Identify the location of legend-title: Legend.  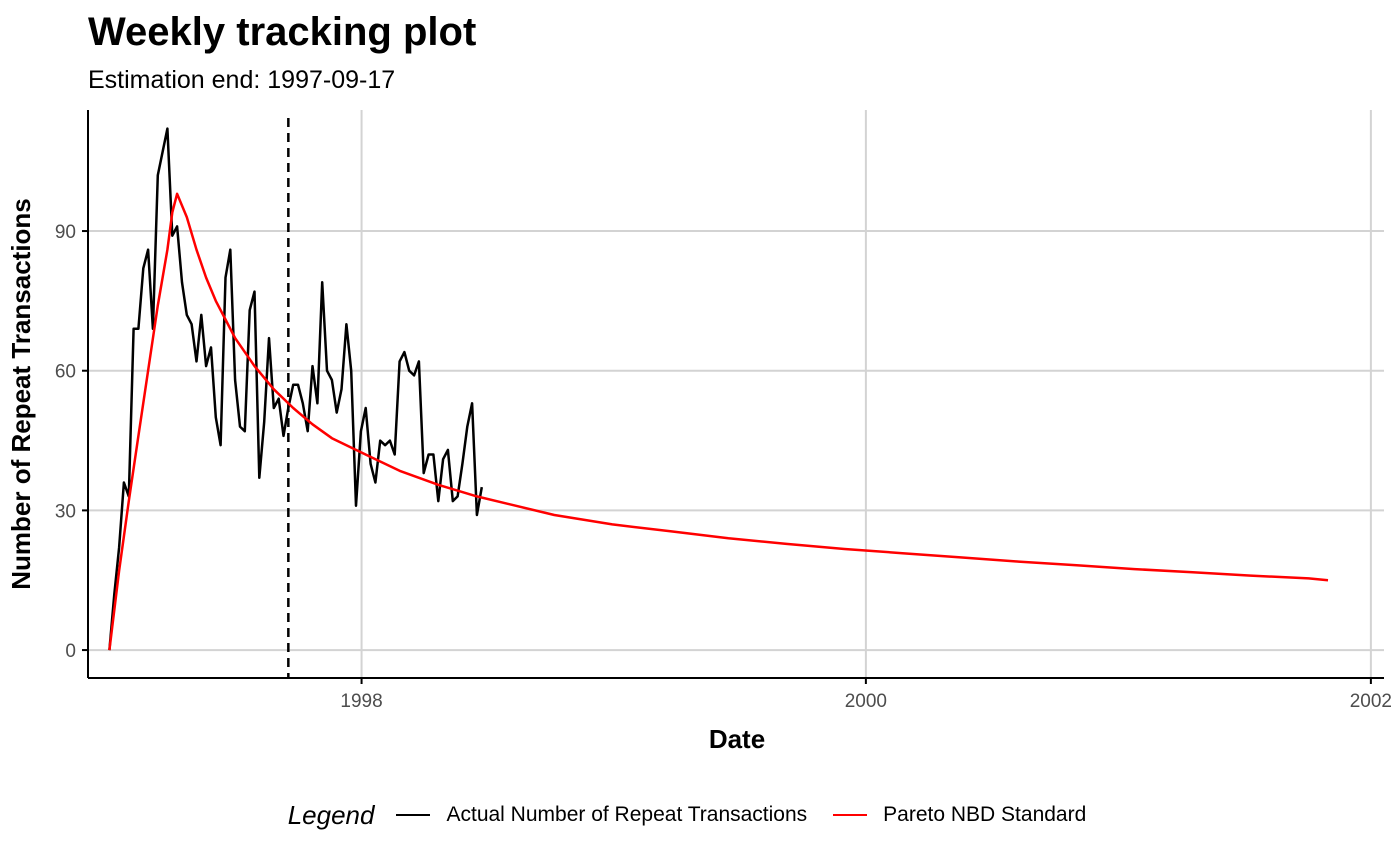
(331, 814).